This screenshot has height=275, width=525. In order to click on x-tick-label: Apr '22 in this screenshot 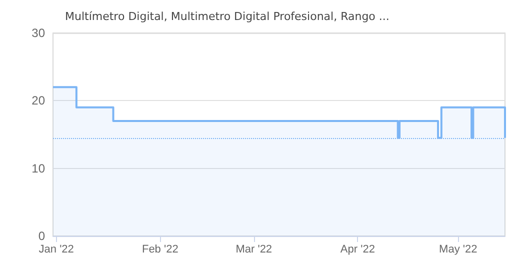, I will do `click(357, 250)`.